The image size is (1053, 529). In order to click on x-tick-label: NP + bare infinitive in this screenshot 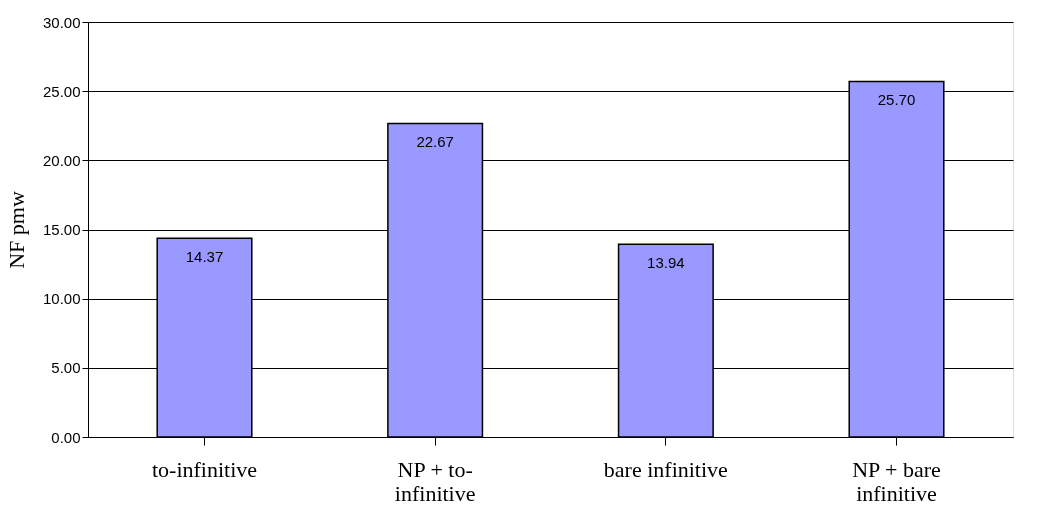, I will do `click(896, 481)`.